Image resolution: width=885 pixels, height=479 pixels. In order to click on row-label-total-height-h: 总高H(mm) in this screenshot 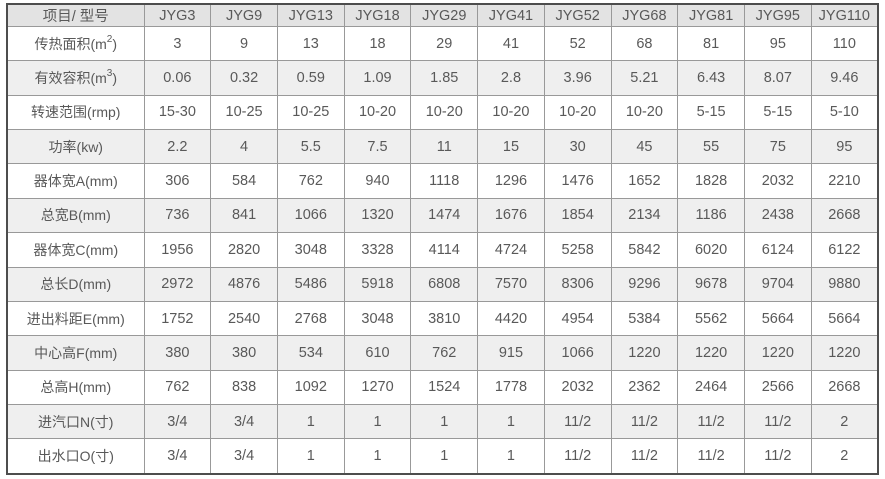, I will do `click(75, 387)`.